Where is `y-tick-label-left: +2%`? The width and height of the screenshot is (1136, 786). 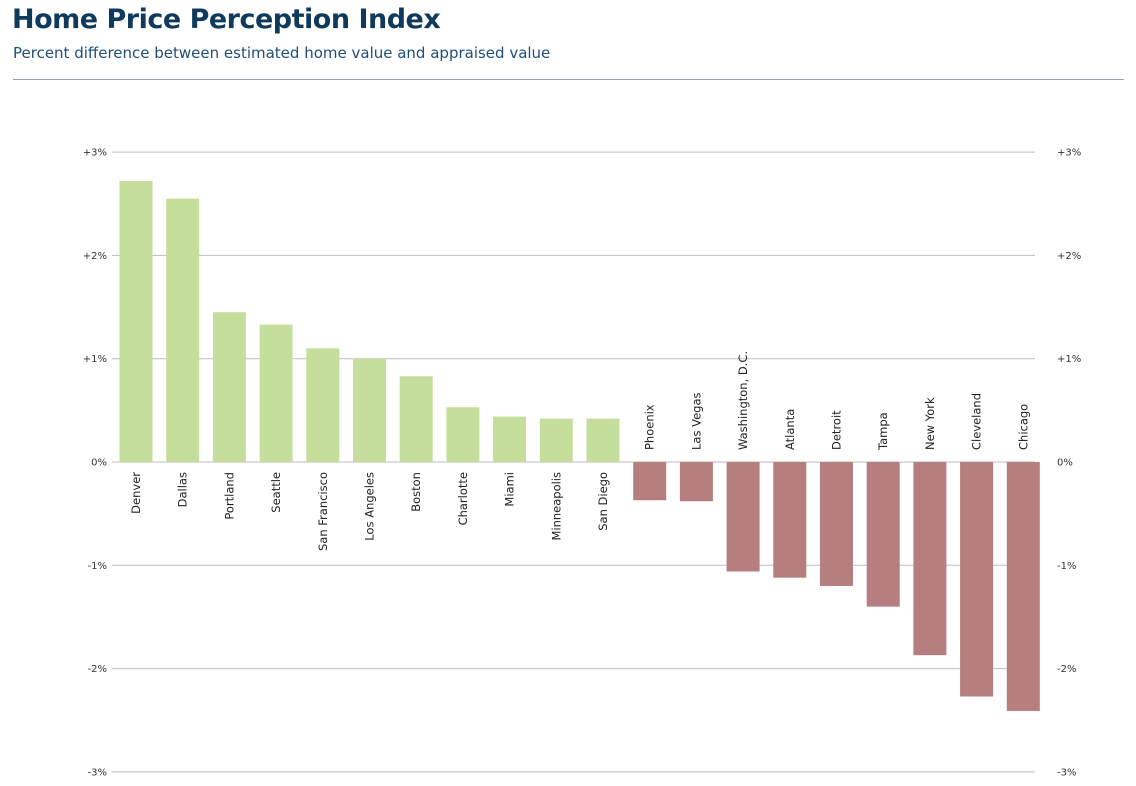
y-tick-label-left: +2% is located at coordinates (95, 256).